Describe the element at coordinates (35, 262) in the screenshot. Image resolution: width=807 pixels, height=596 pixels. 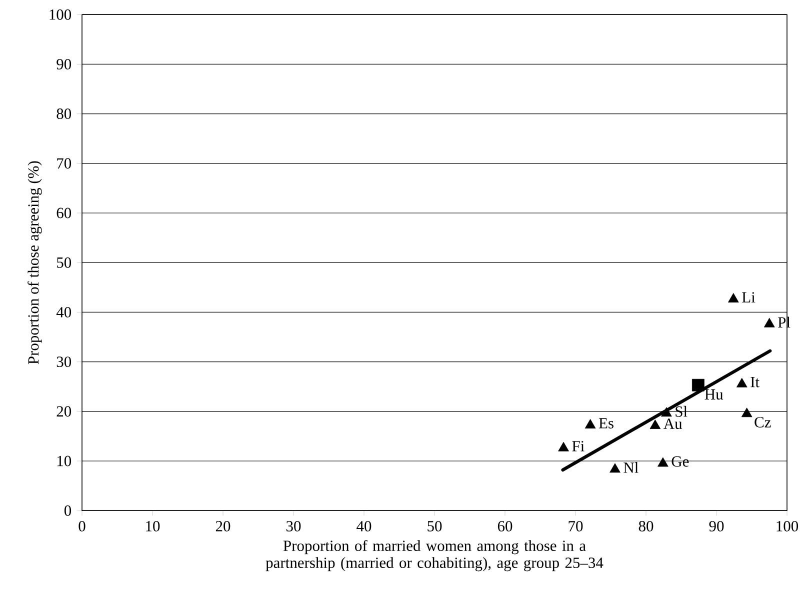
I see `y-axis-title: Proportion of those agreeing (%)` at that location.